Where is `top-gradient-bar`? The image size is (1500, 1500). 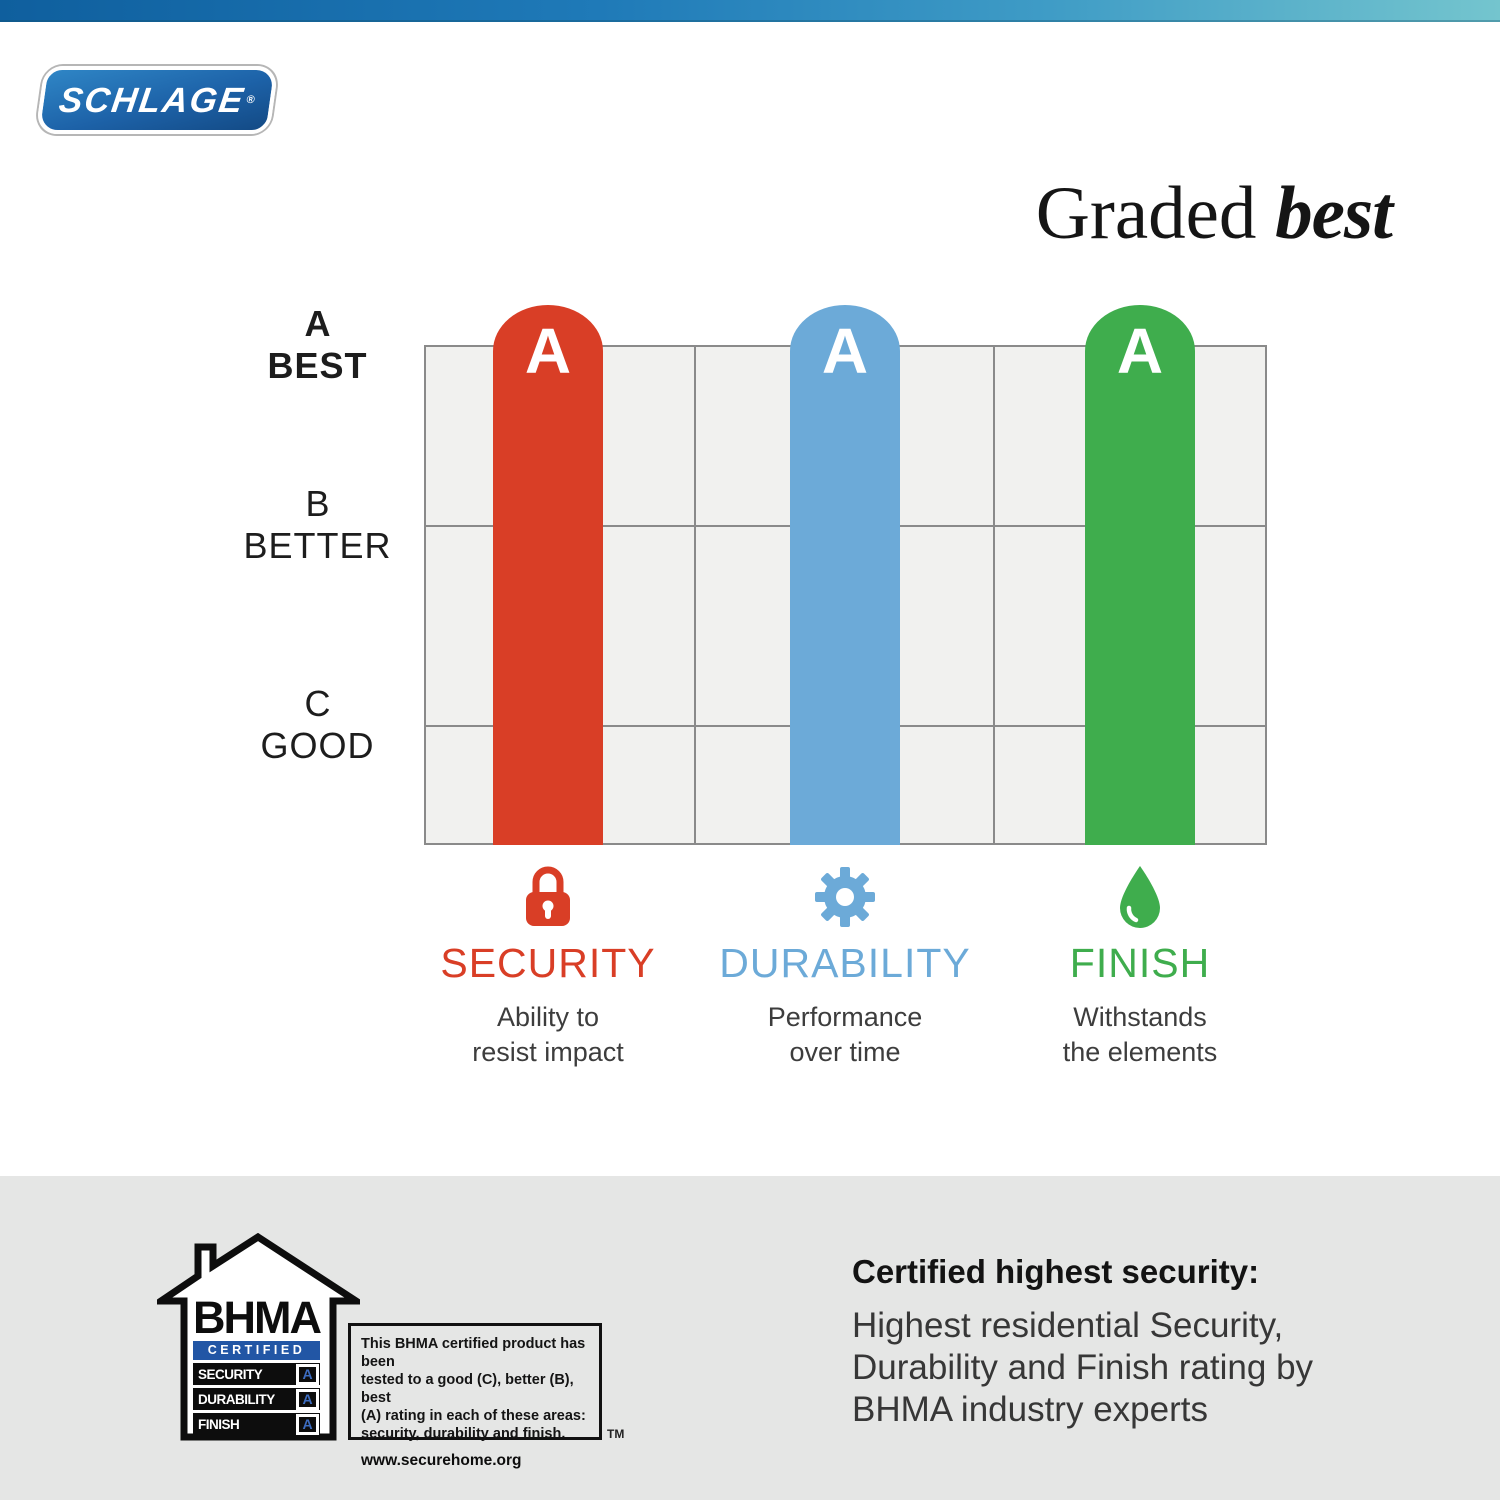 top-gradient-bar is located at coordinates (750, 11).